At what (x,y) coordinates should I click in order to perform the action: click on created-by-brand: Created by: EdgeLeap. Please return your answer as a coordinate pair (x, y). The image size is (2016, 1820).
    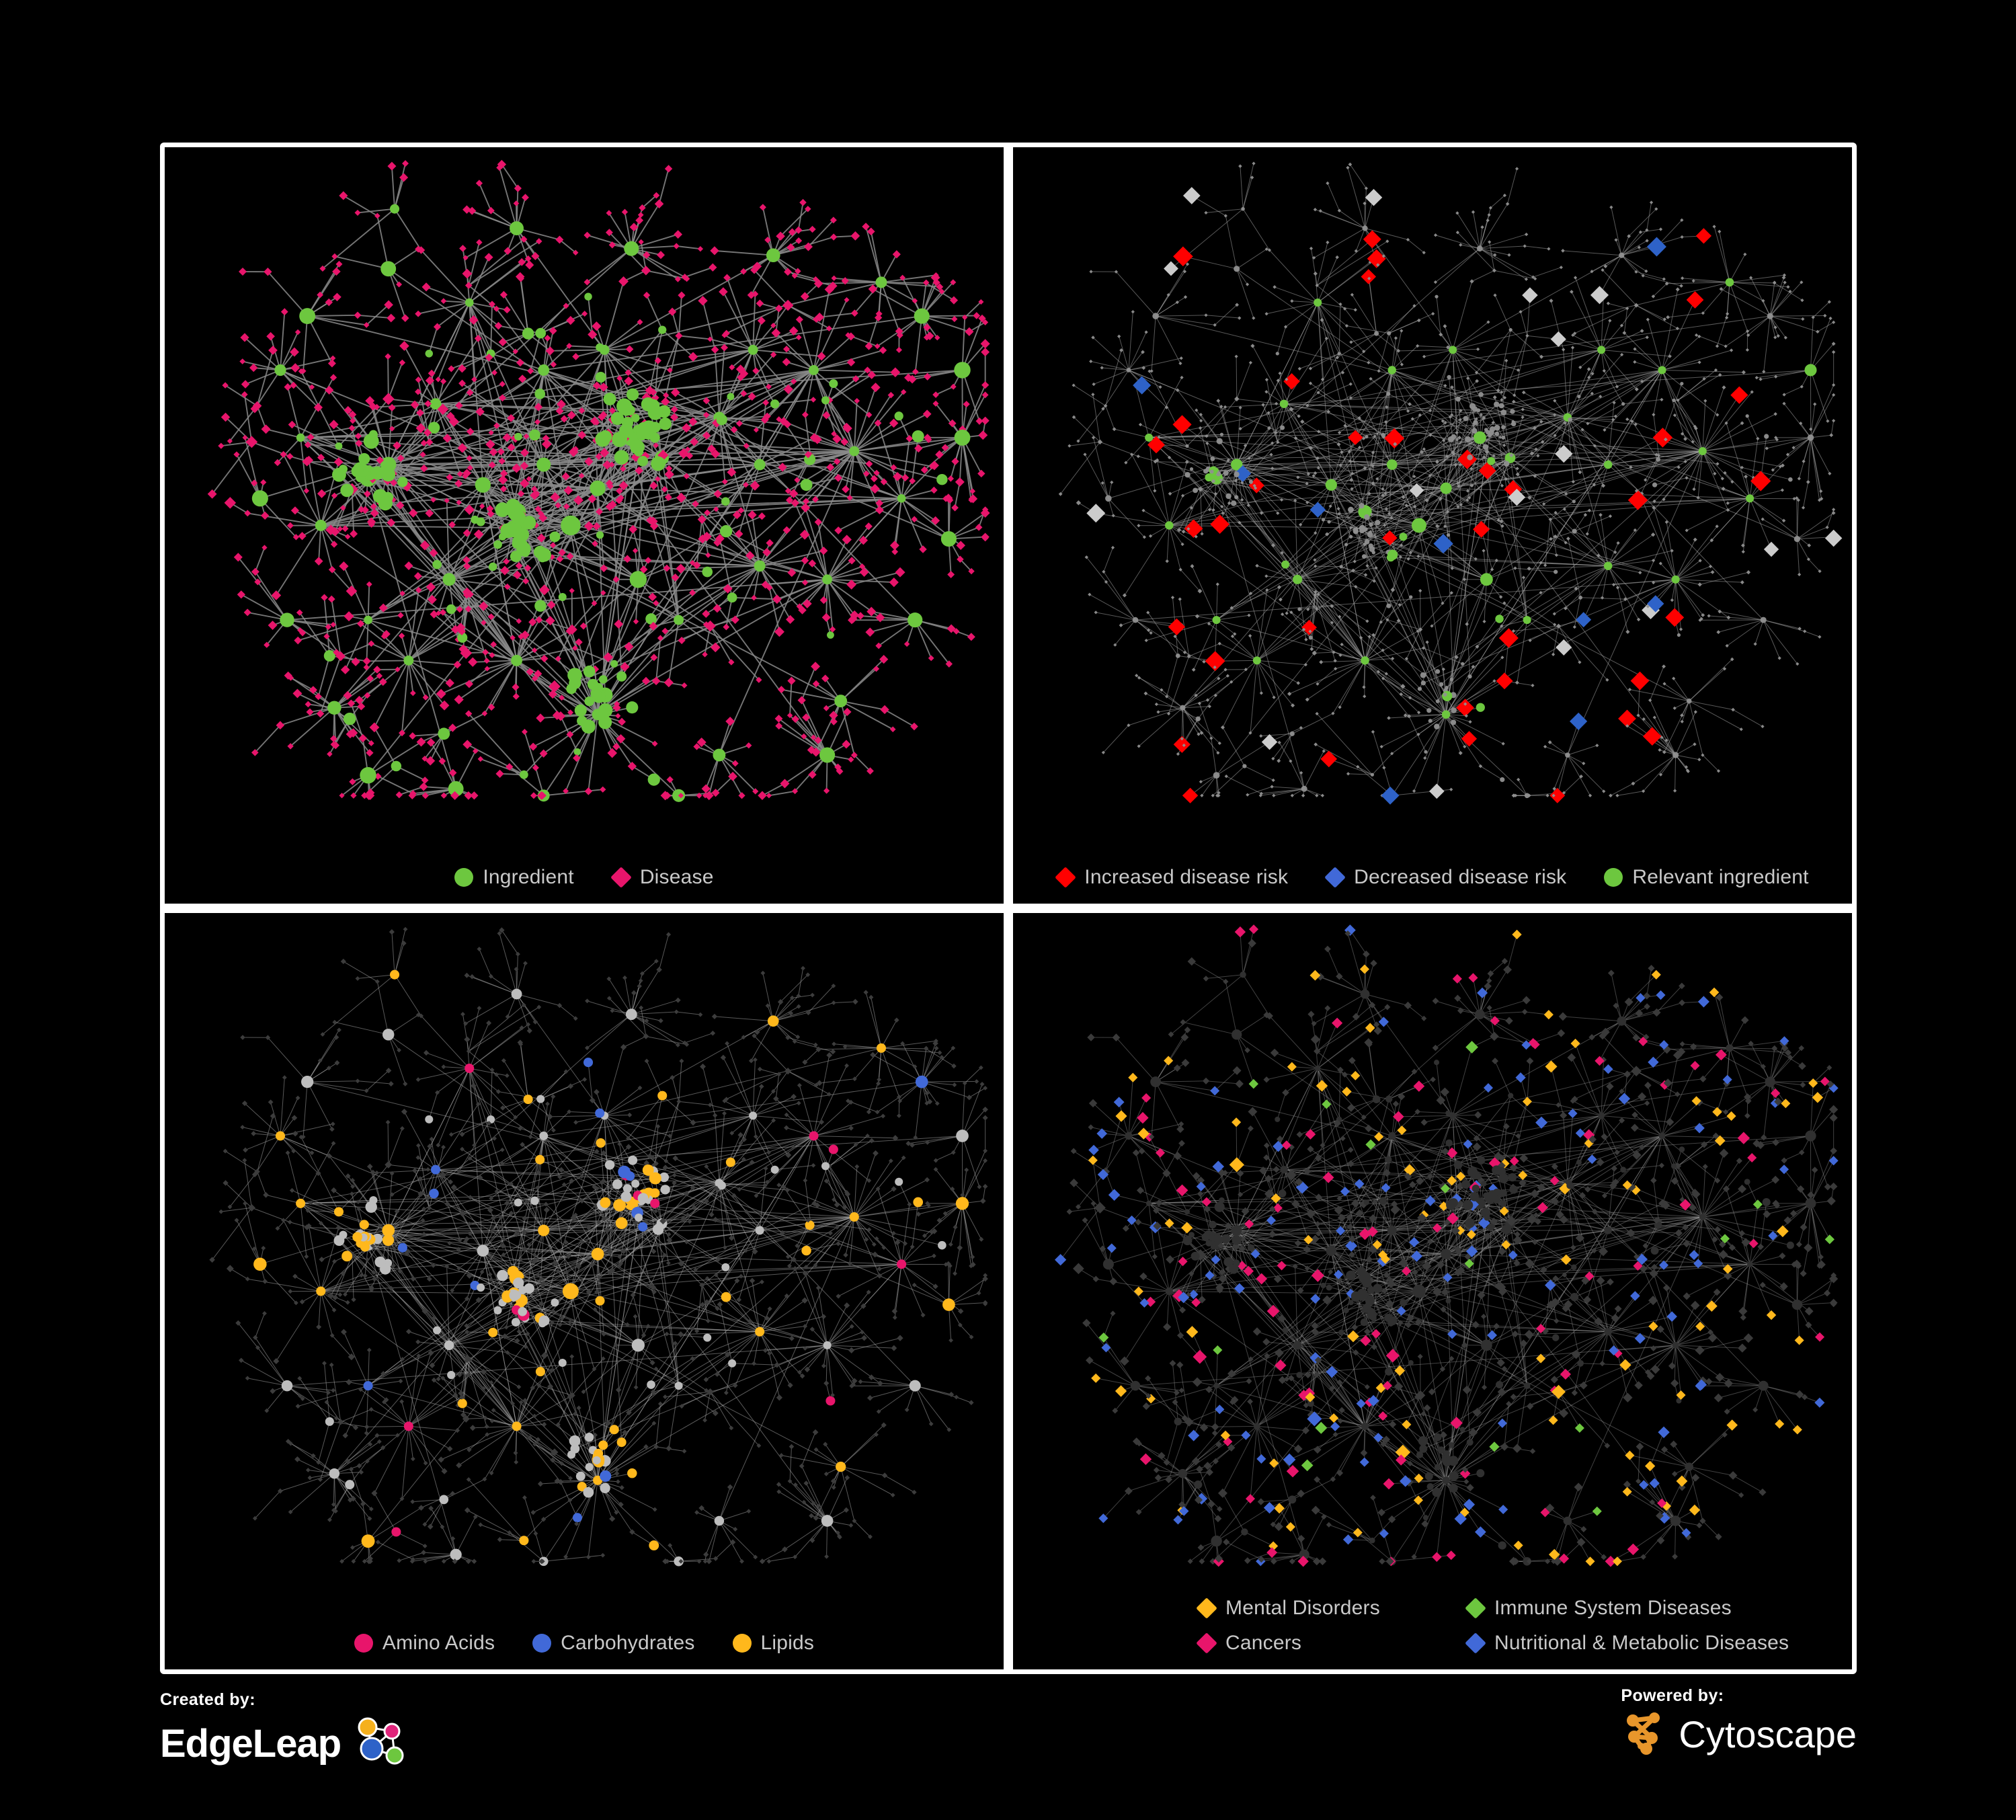
    Looking at the image, I should click on (284, 1733).